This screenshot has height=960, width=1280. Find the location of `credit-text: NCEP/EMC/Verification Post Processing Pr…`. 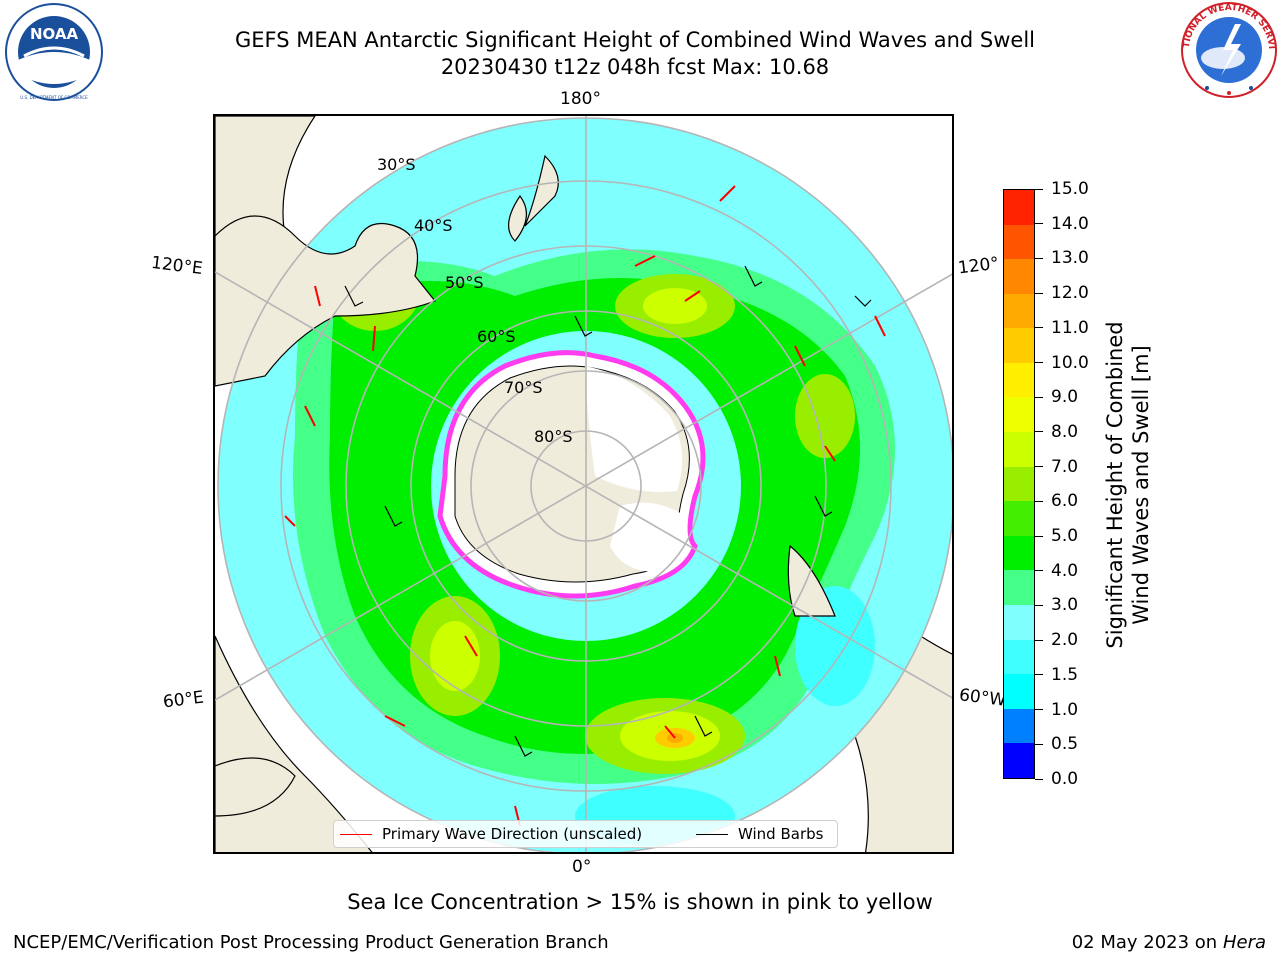

credit-text: NCEP/EMC/Verification Post Processing Pr… is located at coordinates (311, 942).